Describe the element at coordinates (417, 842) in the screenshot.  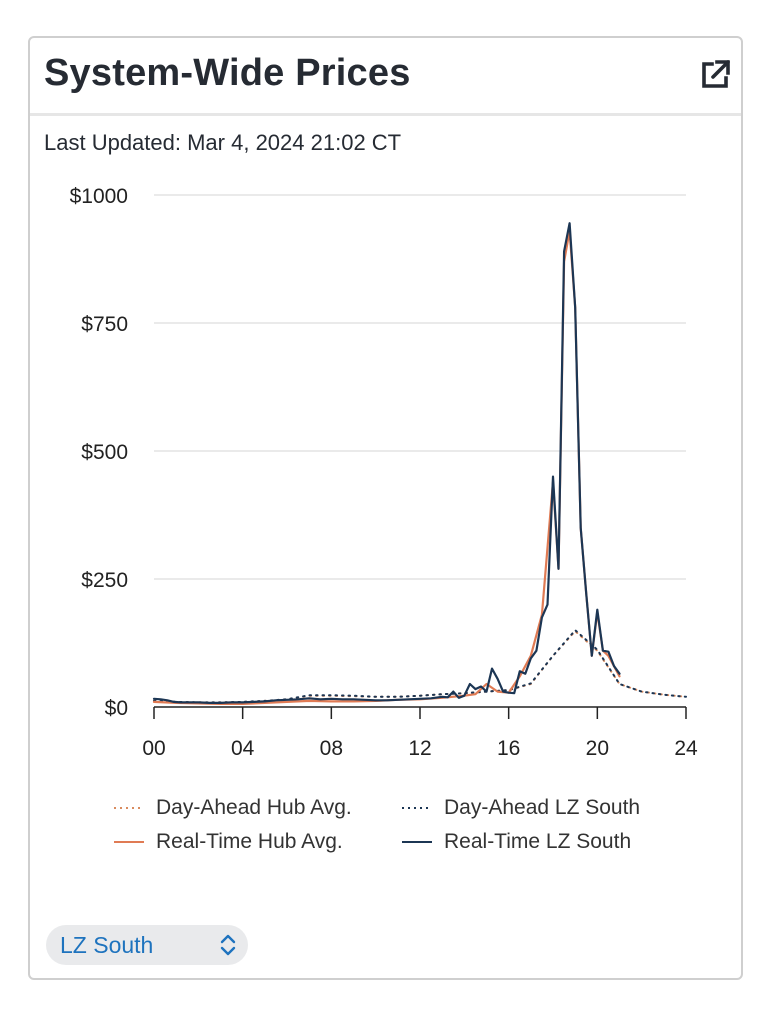
I see `legend-swatch-real-time-lz` at that location.